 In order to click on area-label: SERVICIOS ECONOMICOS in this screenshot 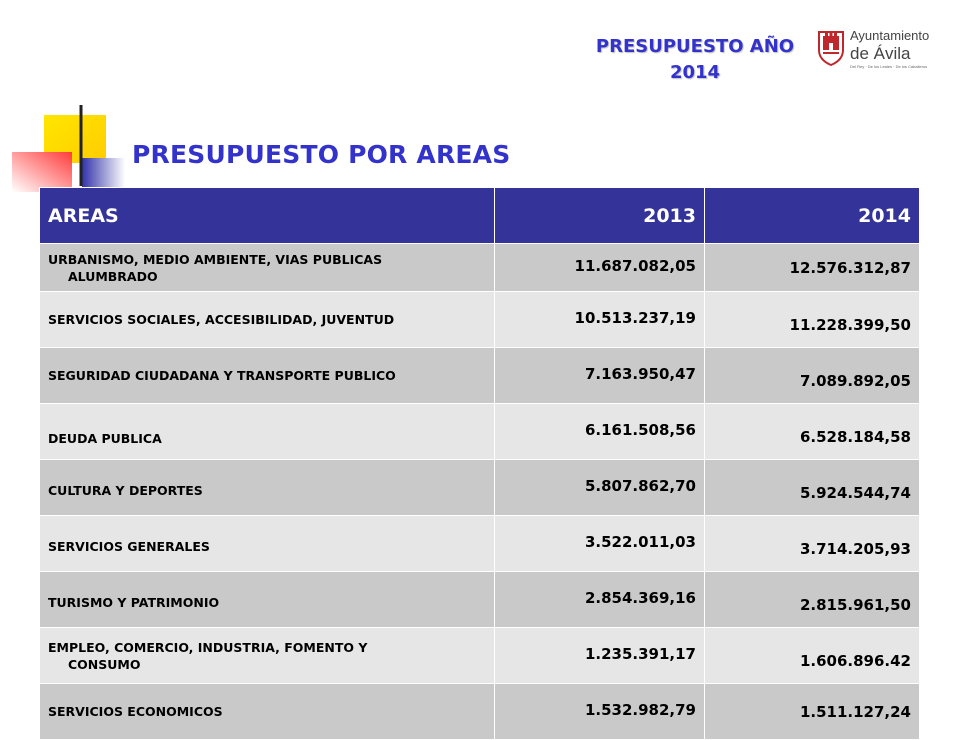, I will do `click(135, 711)`.